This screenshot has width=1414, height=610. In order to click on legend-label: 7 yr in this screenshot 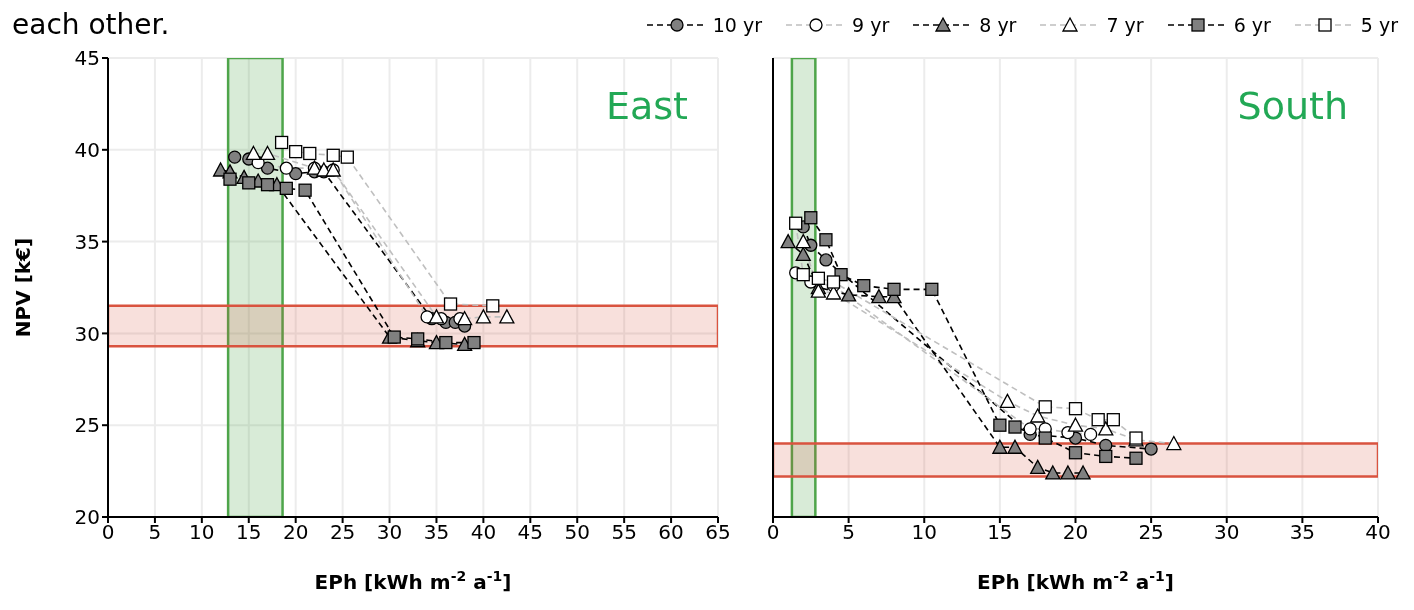, I will do `click(1125, 25)`.